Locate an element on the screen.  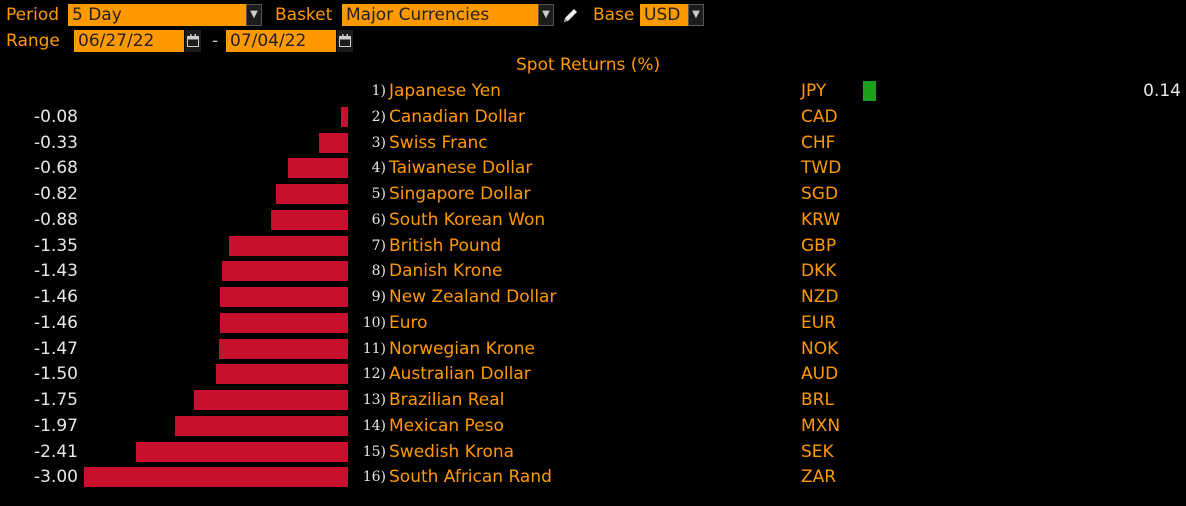
rank-label: 2) is located at coordinates (378, 116).